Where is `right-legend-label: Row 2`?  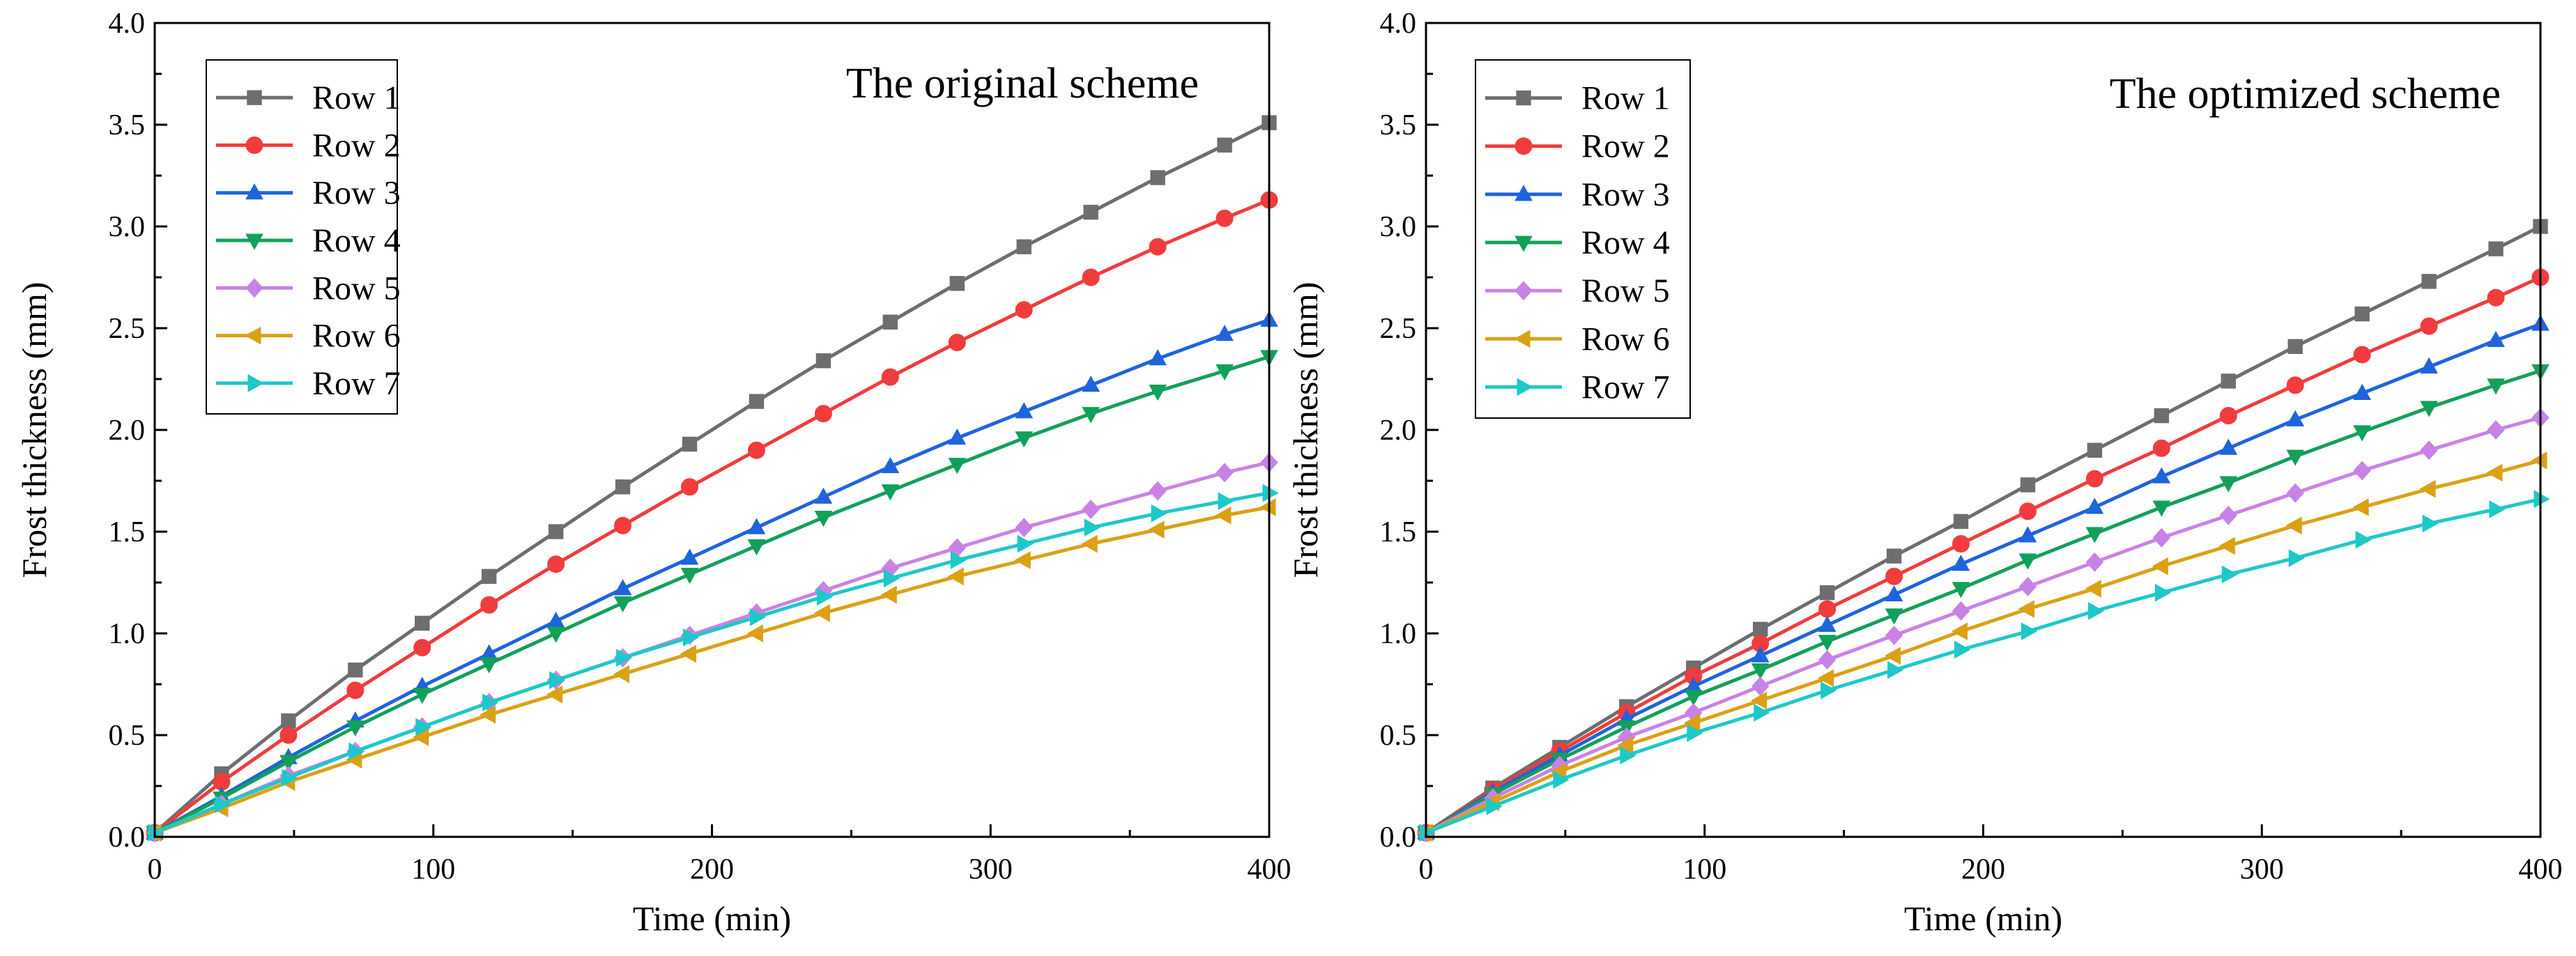 right-legend-label: Row 2 is located at coordinates (1625, 146).